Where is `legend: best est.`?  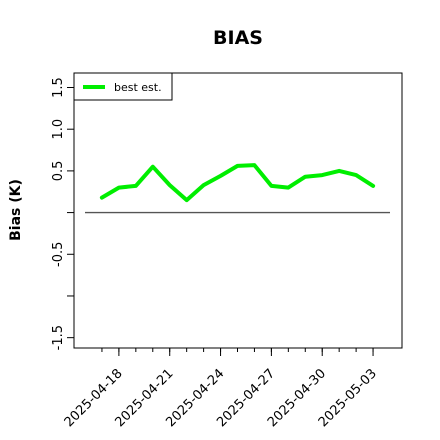 legend: best est. is located at coordinates (123, 86).